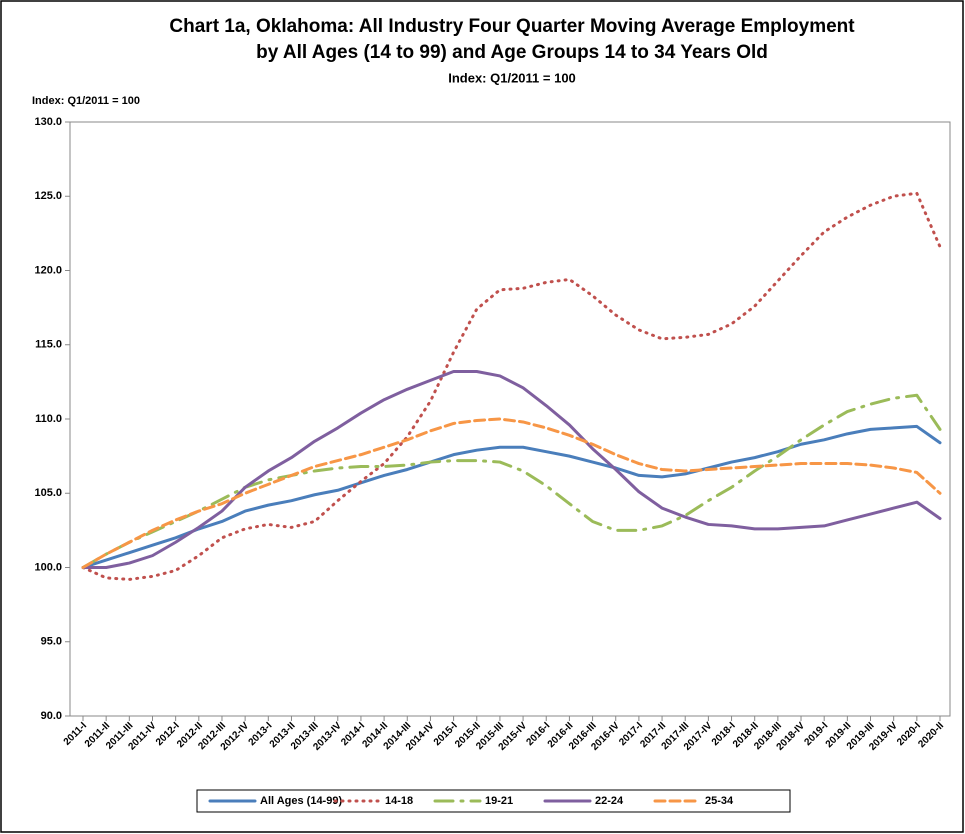  What do you see at coordinates (48, 419) in the screenshot?
I see `y-tick-label: 110.0` at bounding box center [48, 419].